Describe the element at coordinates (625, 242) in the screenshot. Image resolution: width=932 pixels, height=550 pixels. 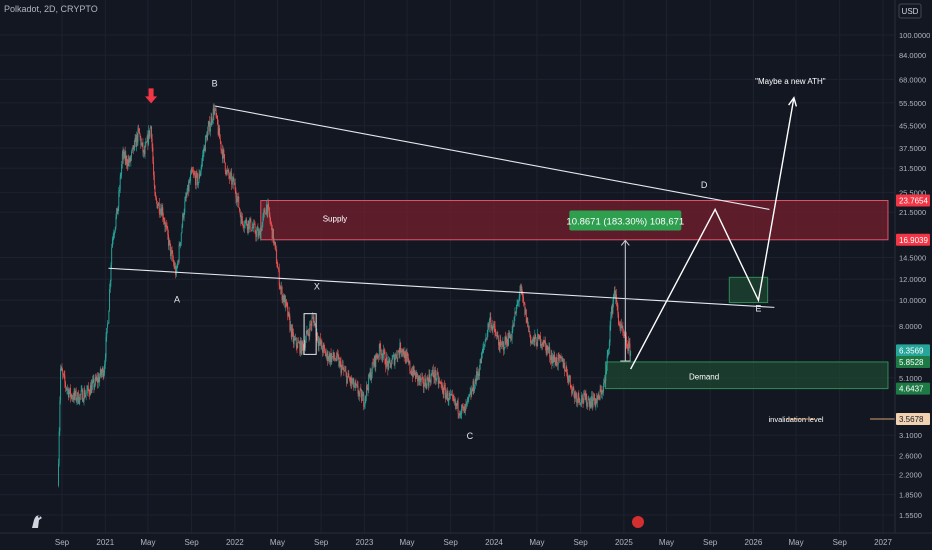
I see `measure-arrow` at that location.